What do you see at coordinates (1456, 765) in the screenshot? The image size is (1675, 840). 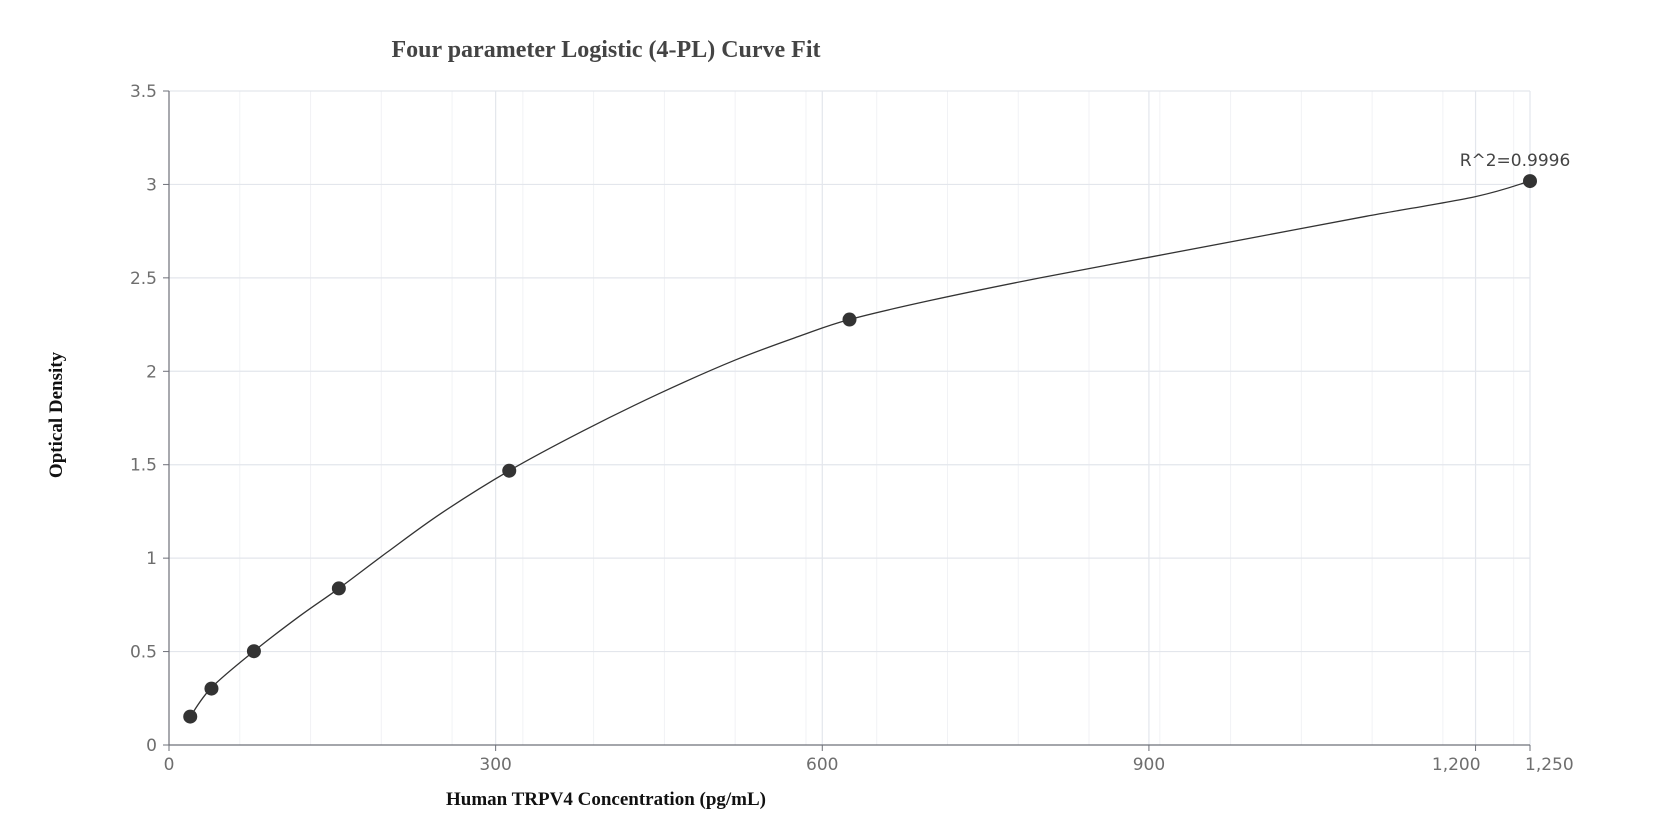 I see `x-tick-label: 1,200` at bounding box center [1456, 765].